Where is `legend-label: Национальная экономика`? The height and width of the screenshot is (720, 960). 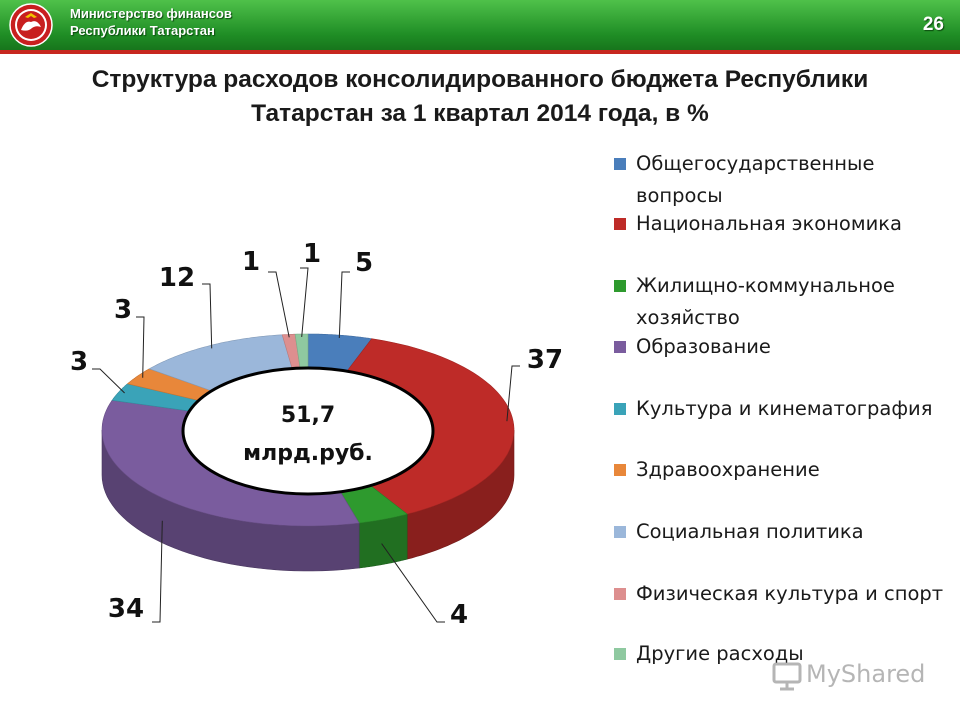
legend-label: Национальная экономика is located at coordinates (769, 223).